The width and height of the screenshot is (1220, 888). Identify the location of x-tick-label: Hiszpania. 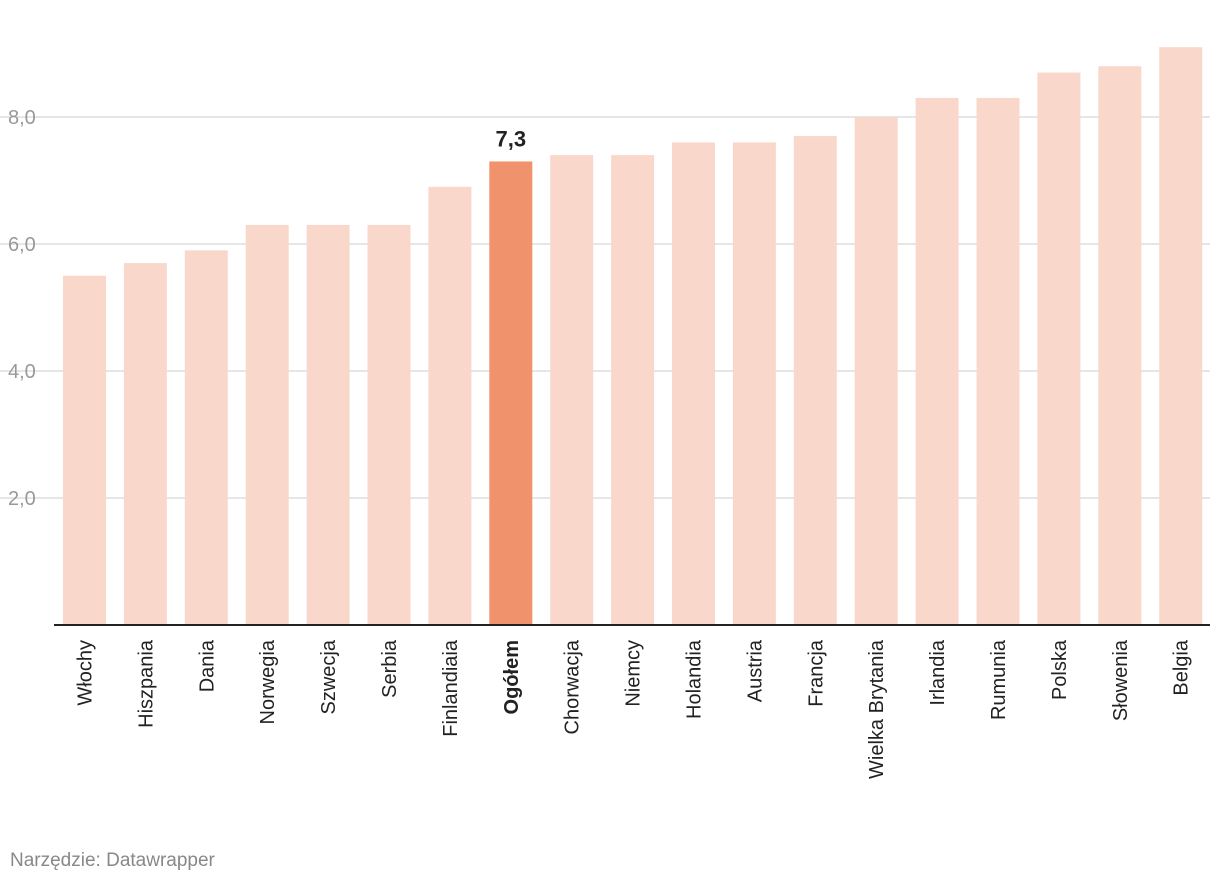
(146, 683).